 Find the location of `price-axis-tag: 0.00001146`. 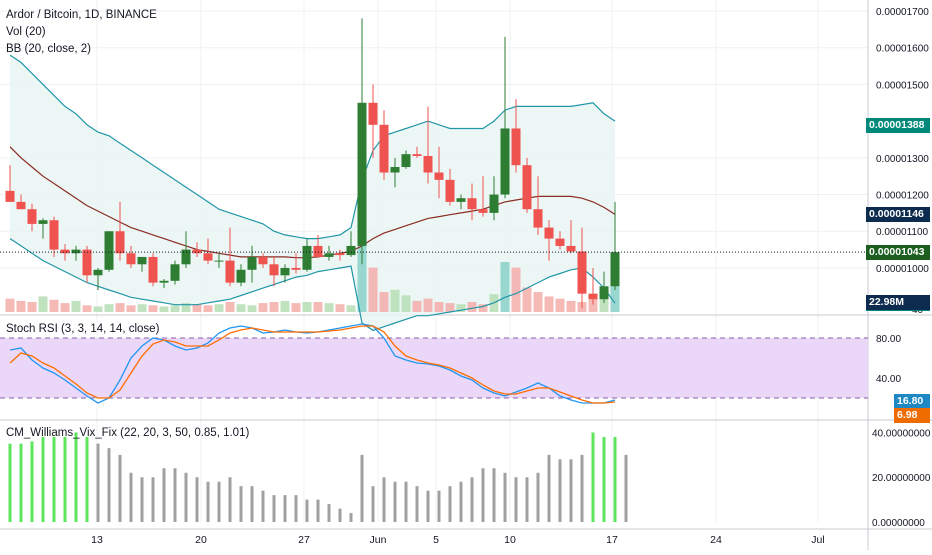

price-axis-tag: 0.00001146 is located at coordinates (898, 214).